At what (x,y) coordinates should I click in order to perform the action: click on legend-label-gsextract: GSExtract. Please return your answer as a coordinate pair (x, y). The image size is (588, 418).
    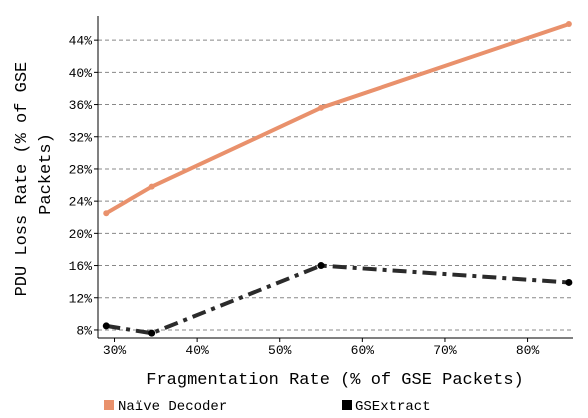
    Looking at the image, I should click on (393, 407).